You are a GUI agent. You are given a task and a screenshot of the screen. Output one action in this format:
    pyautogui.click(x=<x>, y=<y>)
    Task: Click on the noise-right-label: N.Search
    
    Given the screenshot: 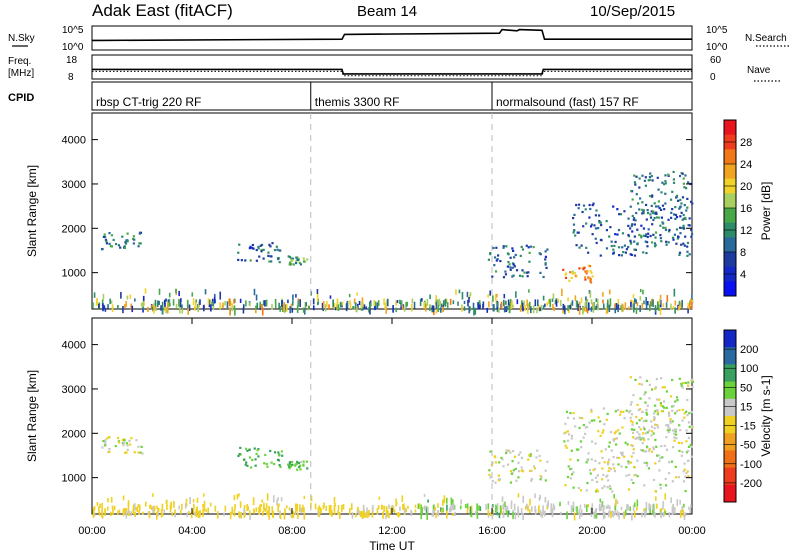 What is the action you would take?
    pyautogui.click(x=766, y=38)
    